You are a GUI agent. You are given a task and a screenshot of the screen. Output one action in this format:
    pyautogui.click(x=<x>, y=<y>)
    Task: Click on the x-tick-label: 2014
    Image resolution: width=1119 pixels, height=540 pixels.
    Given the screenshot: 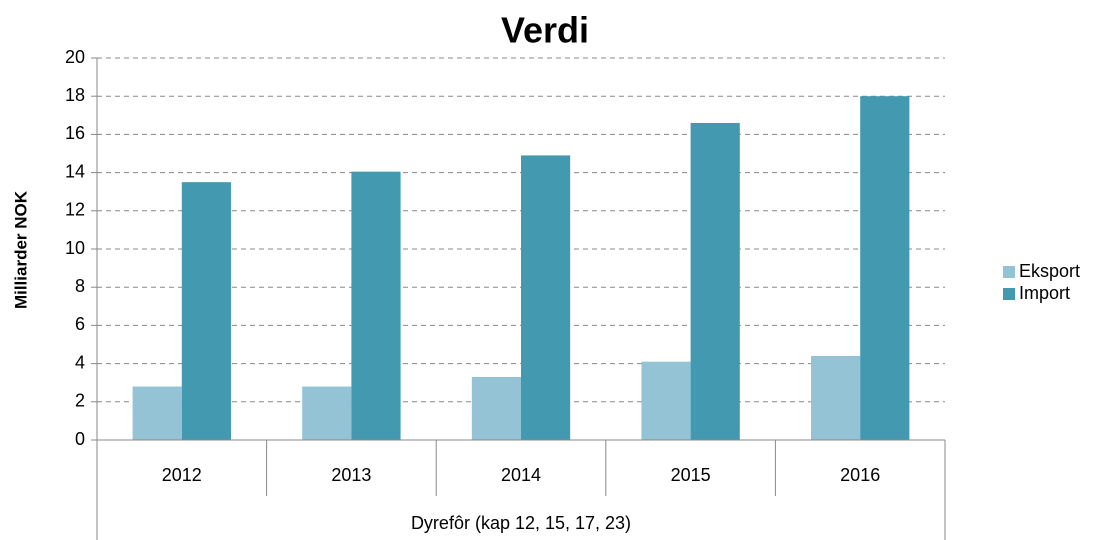 What is the action you would take?
    pyautogui.click(x=521, y=475)
    